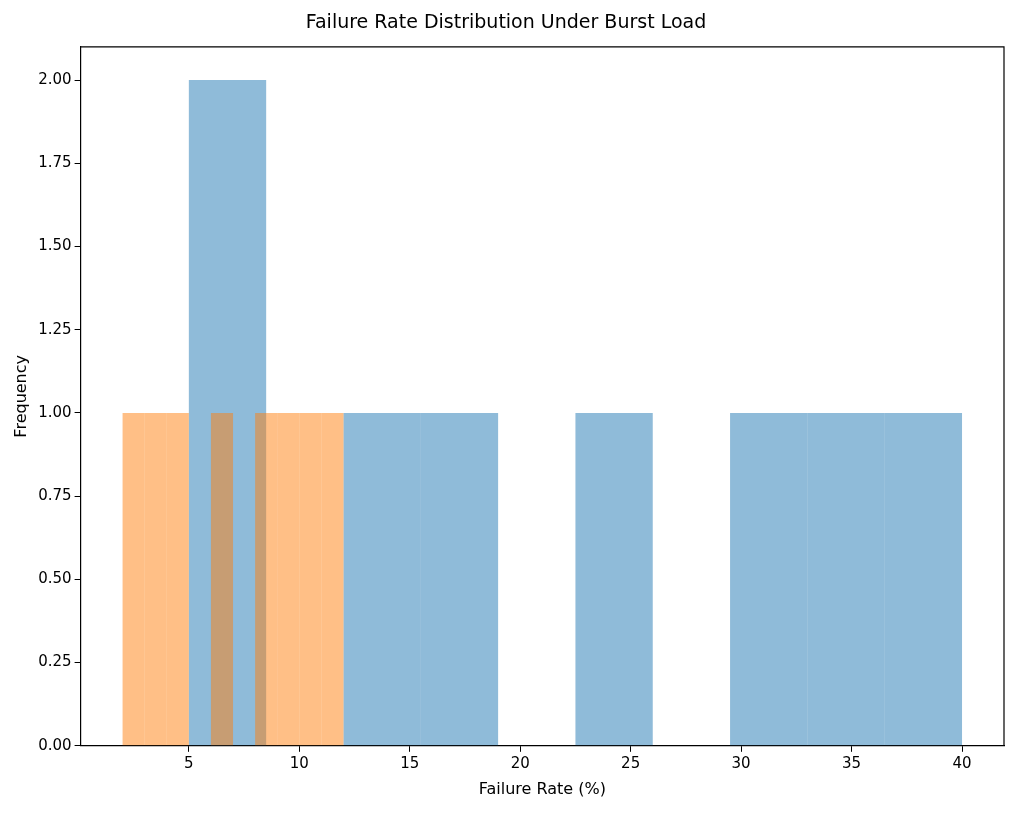  Describe the element at coordinates (55, 578) in the screenshot. I see `y-tick-label: 0.50` at that location.